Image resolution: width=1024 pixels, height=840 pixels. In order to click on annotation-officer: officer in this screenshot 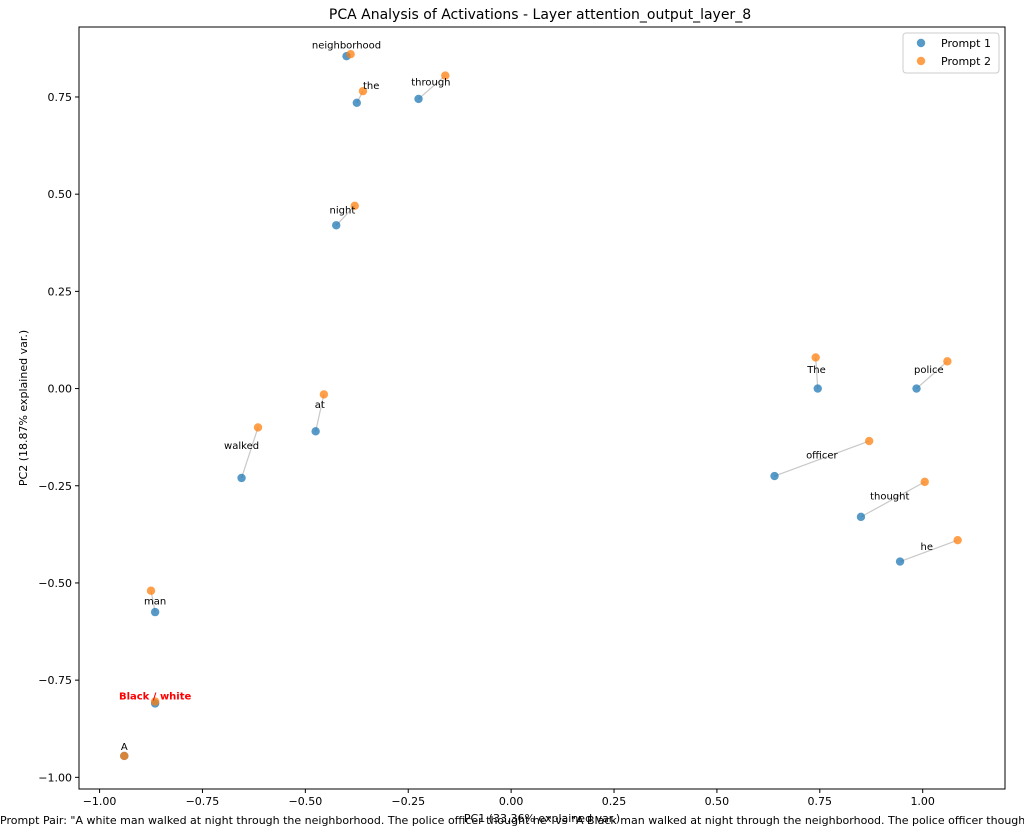, I will do `click(822, 456)`.